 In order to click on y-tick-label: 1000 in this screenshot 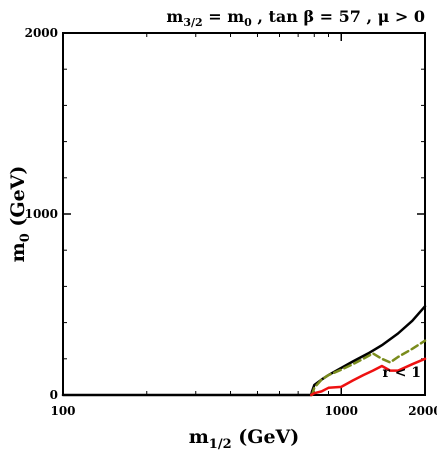, I will do `click(41, 214)`.